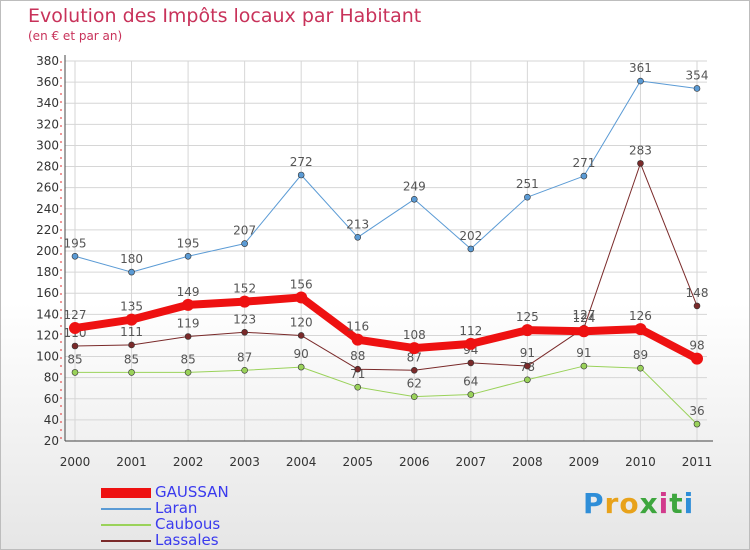  Describe the element at coordinates (697, 293) in the screenshot. I see `data-label: 148` at that location.